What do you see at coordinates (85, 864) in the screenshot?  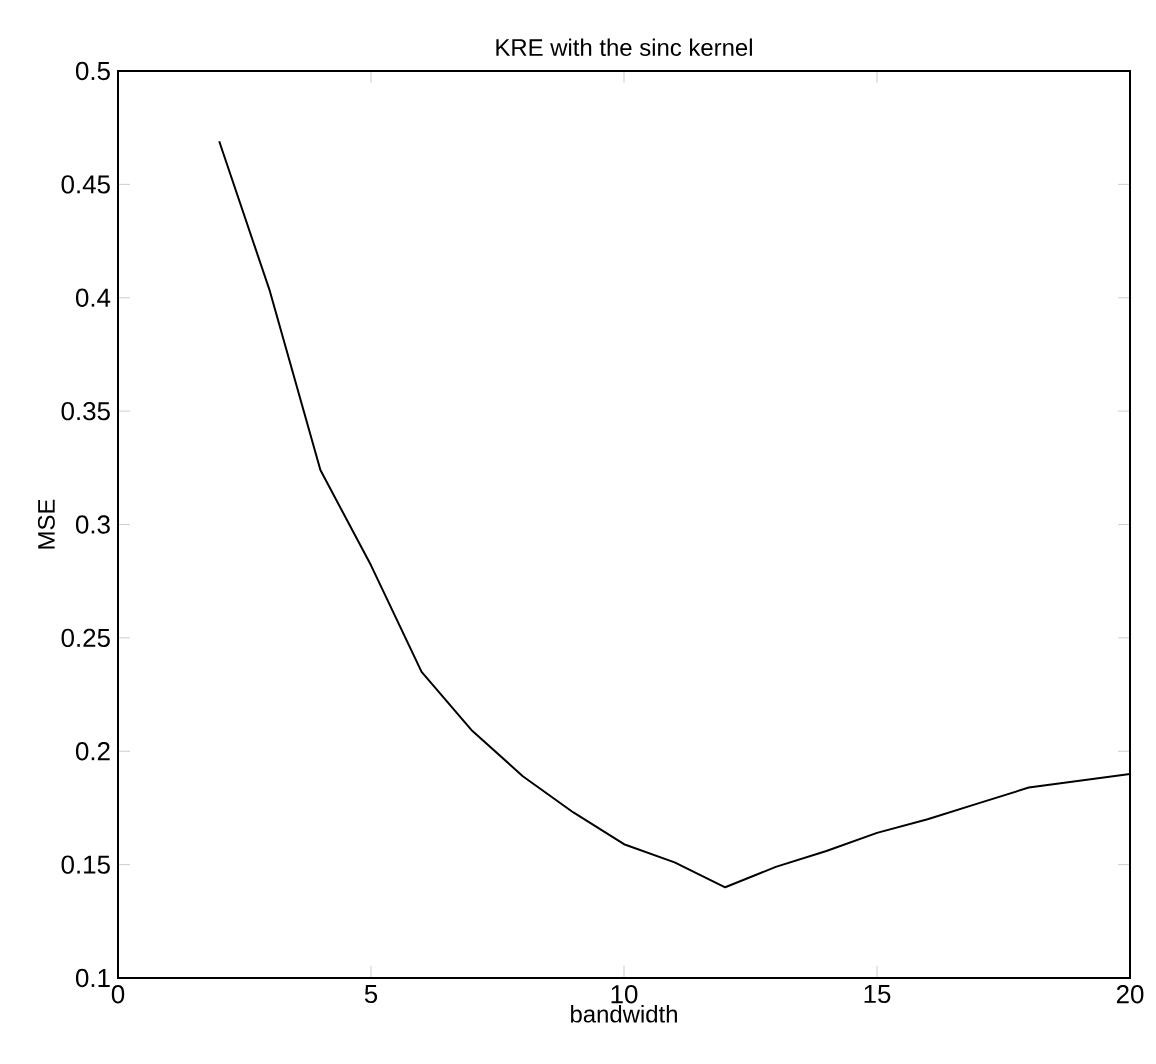 I see `y-tick-label: 0.15` at bounding box center [85, 864].